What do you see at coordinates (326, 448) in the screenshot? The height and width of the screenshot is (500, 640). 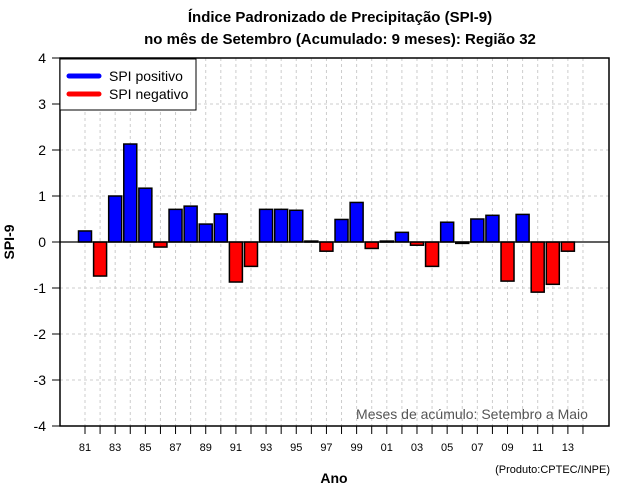 I see `x-tick-label: 97` at bounding box center [326, 448].